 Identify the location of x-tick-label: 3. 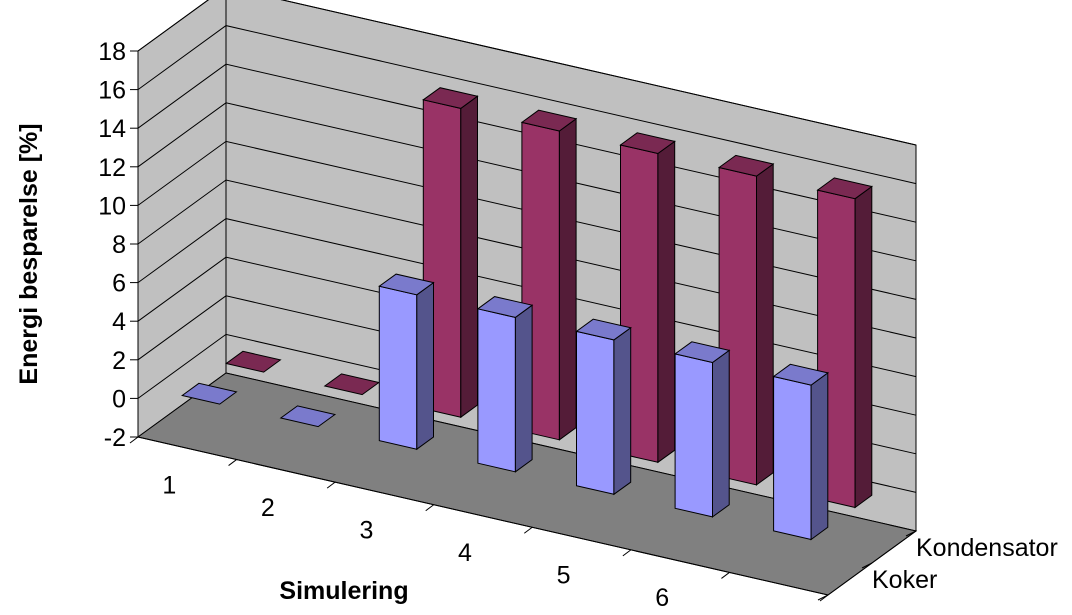
(366, 530).